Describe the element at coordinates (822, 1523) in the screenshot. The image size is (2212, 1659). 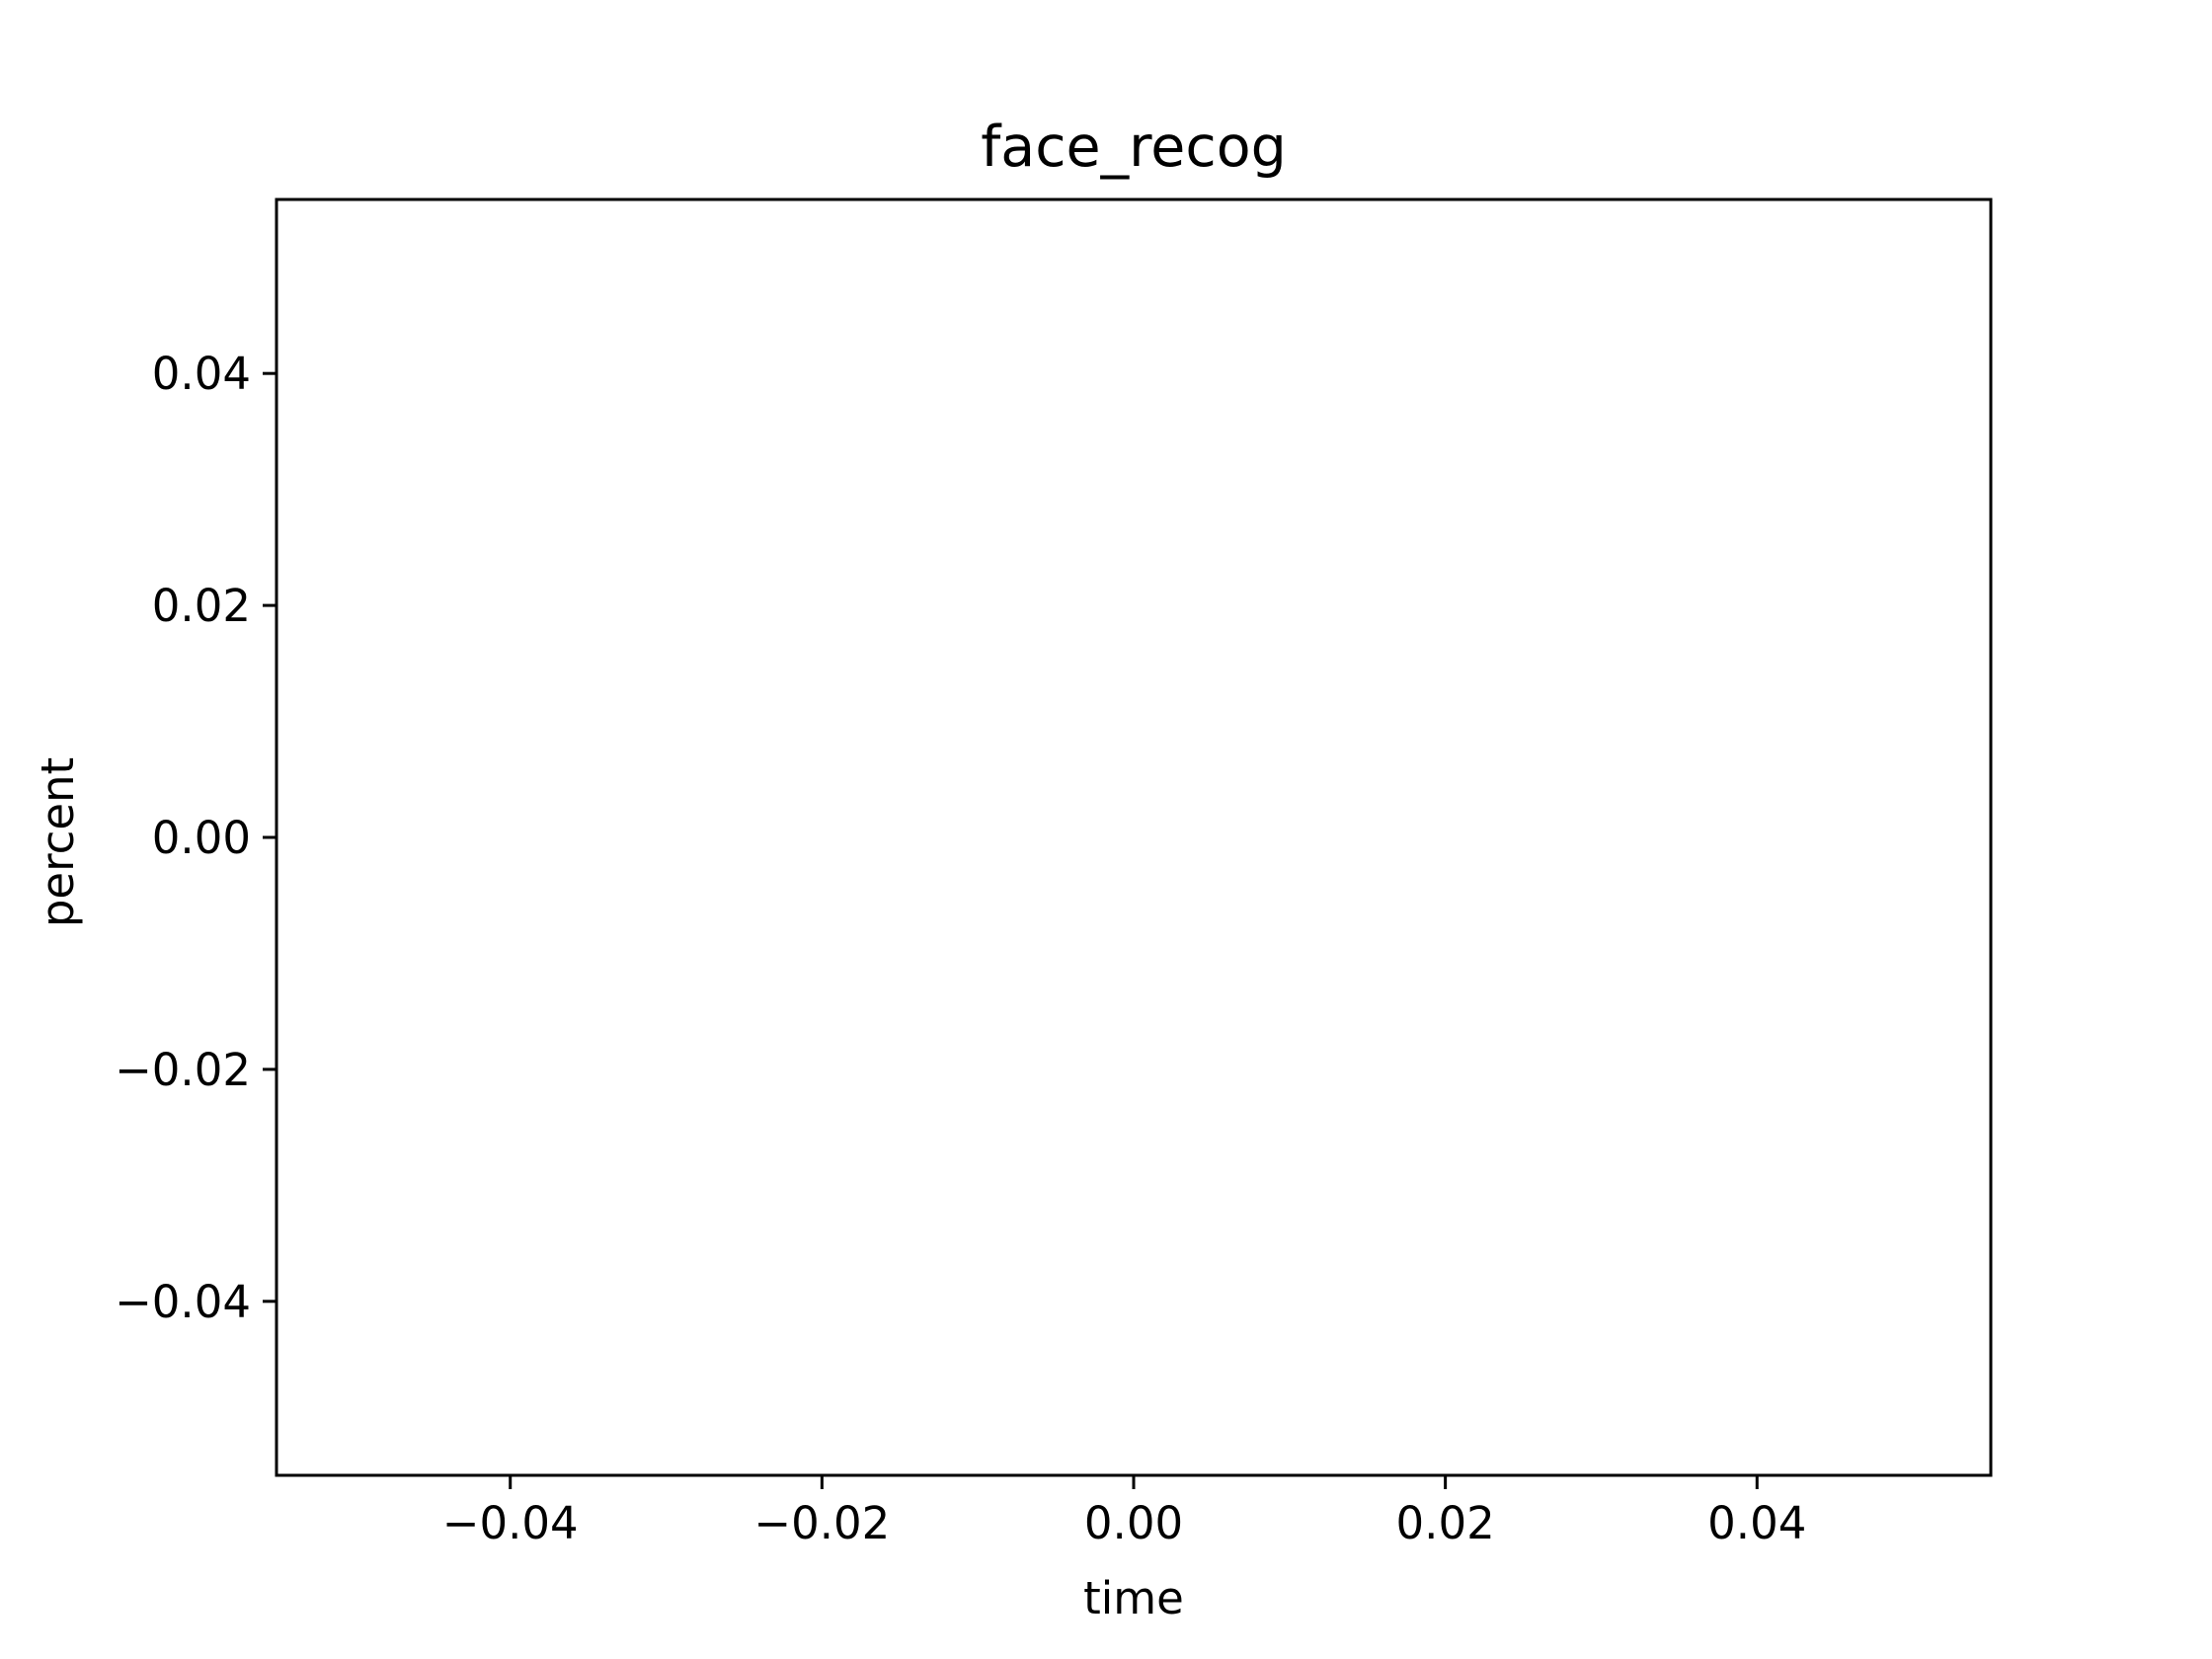
I see `x-tick-label: −0.02` at that location.